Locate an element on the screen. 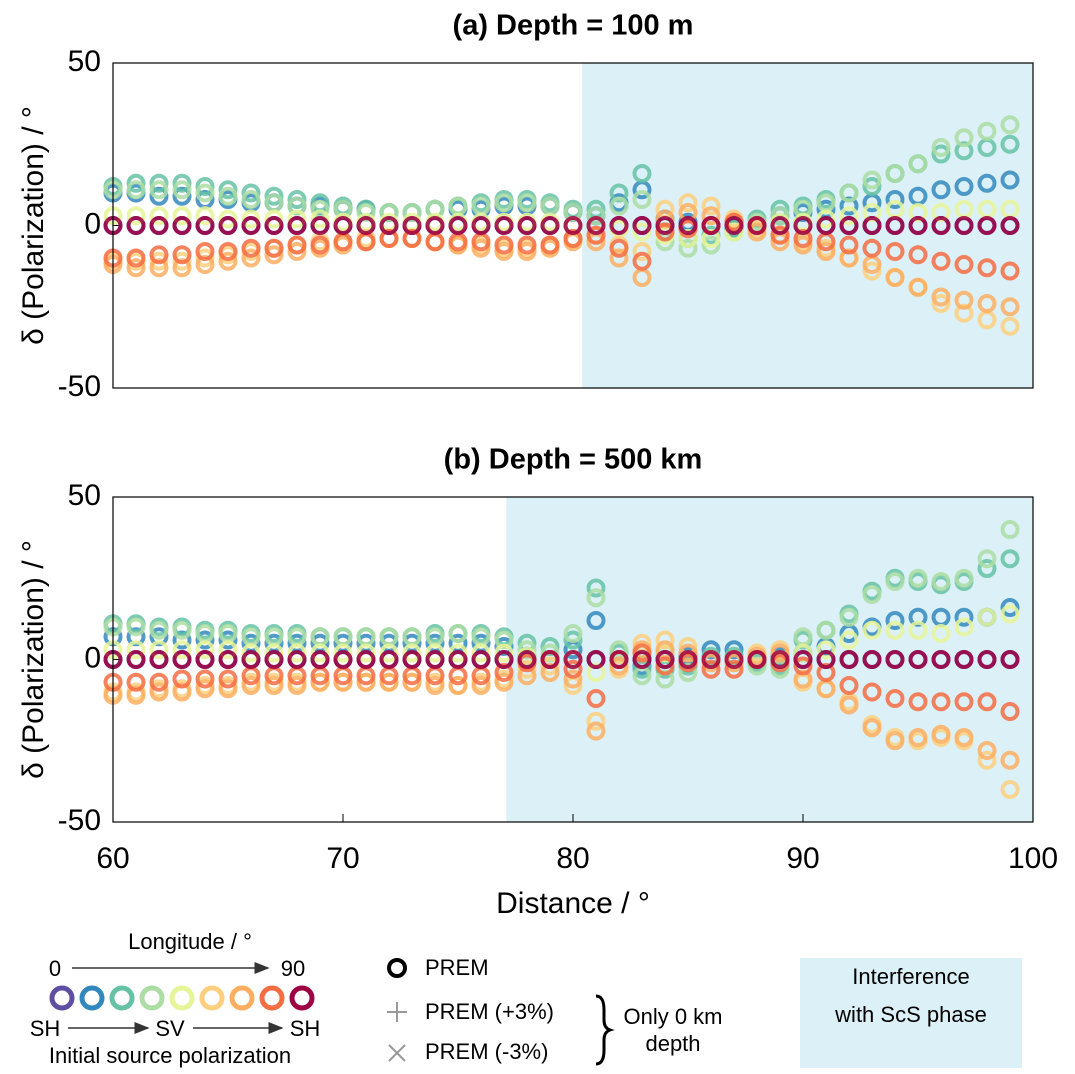 This screenshot has height=1074, width=1075. legend-text: PREM (+3%) is located at coordinates (489, 1011).